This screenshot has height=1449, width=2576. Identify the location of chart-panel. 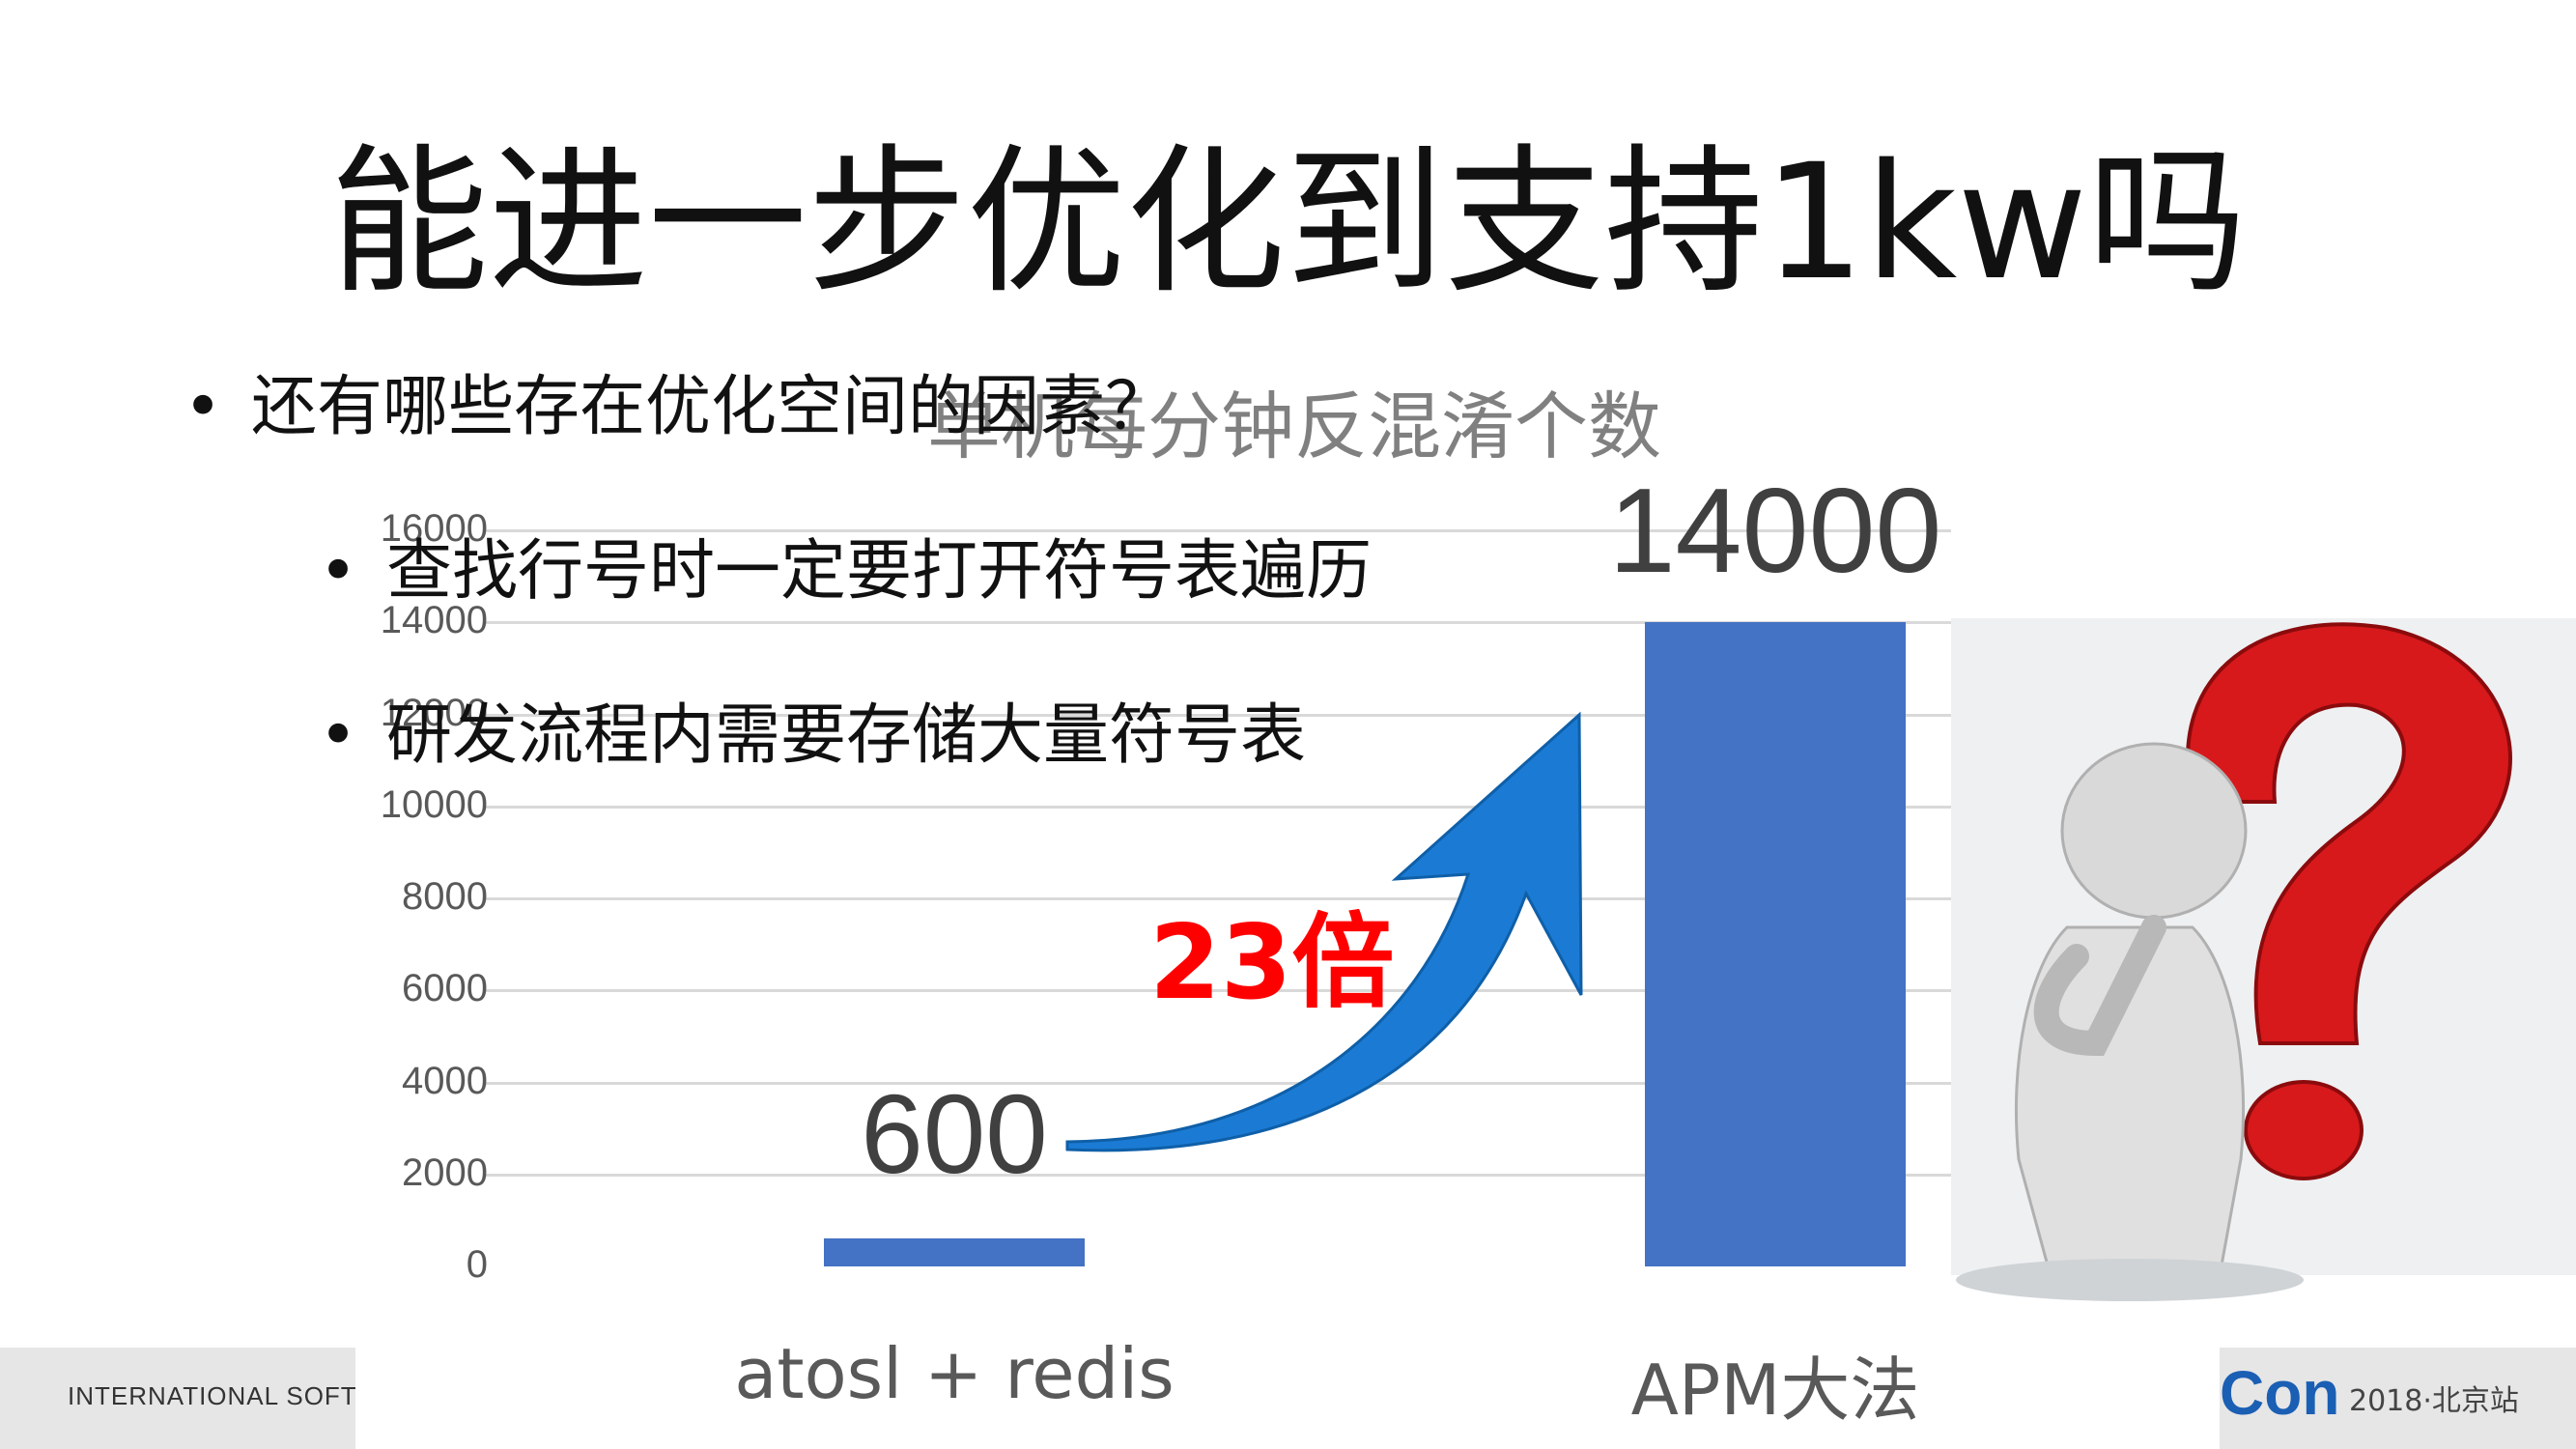
(1287, 1357).